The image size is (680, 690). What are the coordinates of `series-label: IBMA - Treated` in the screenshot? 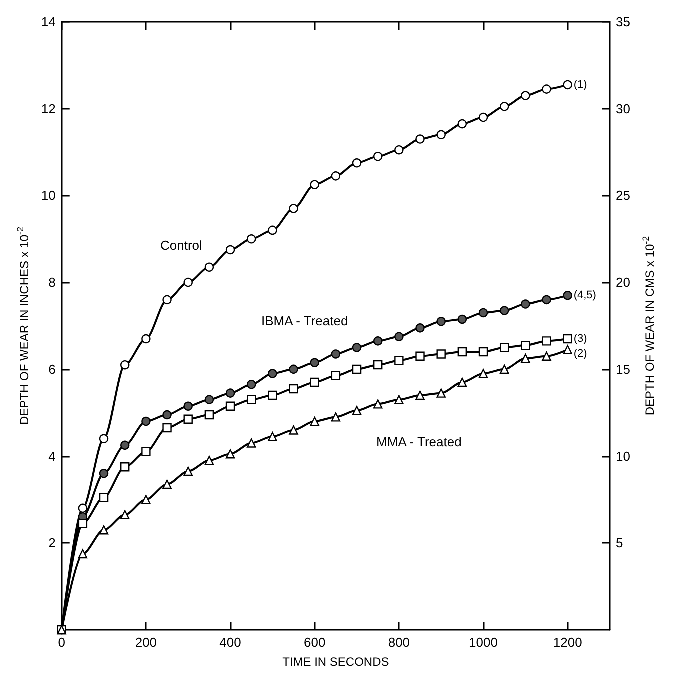 It's located at (304, 320).